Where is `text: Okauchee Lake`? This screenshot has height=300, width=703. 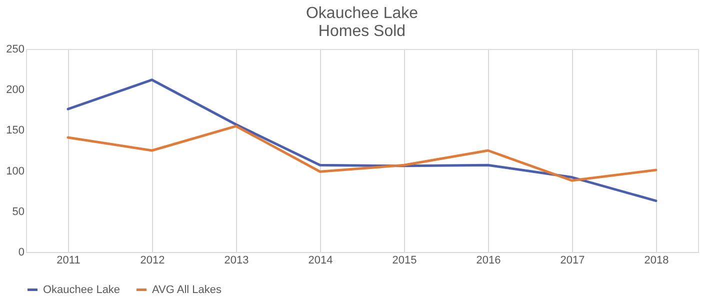 text: Okauchee Lake is located at coordinates (362, 13).